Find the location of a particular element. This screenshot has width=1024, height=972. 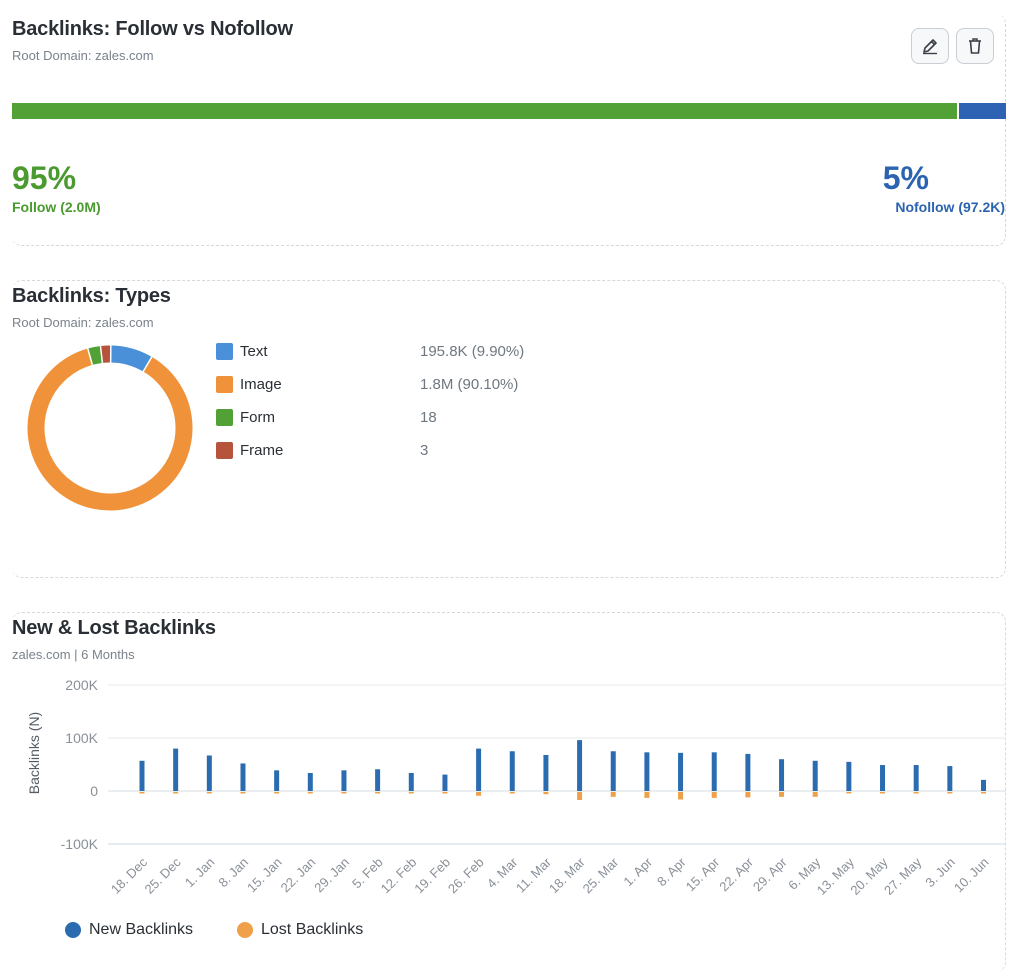

x-tick-label: 26. Feb is located at coordinates (466, 876).